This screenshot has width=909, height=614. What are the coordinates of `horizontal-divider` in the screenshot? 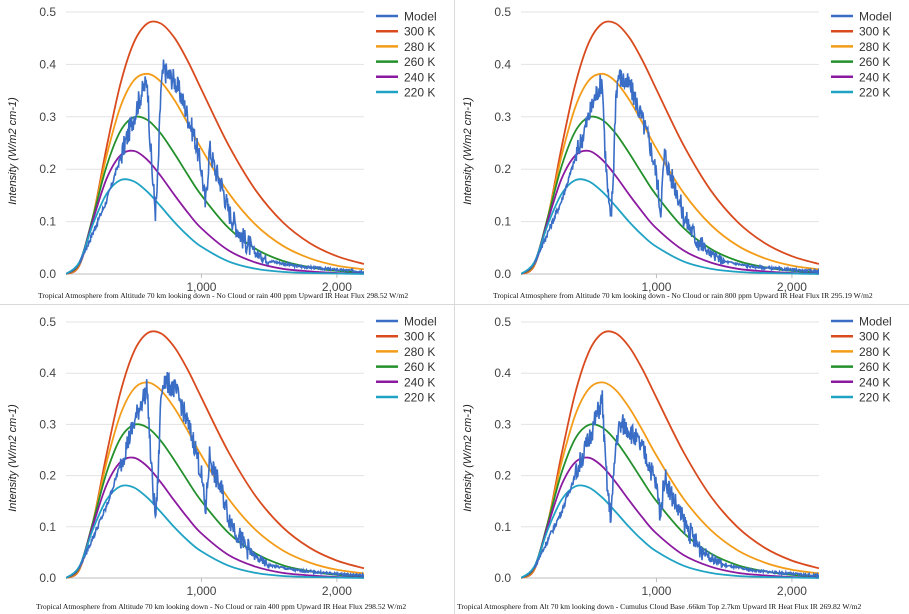 It's located at (454, 304).